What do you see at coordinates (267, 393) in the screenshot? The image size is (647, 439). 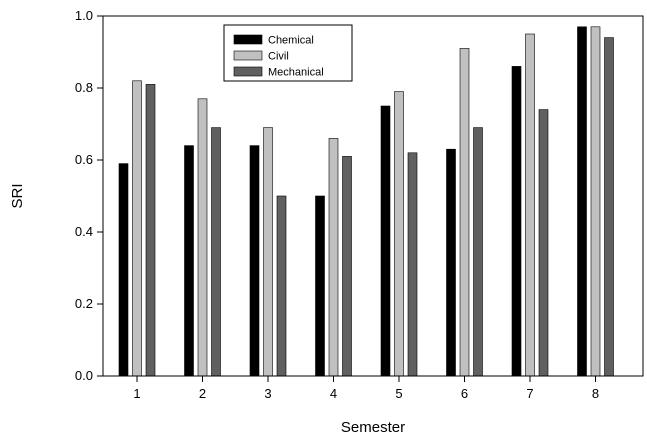 I see `x-tick-label: 3` at bounding box center [267, 393].